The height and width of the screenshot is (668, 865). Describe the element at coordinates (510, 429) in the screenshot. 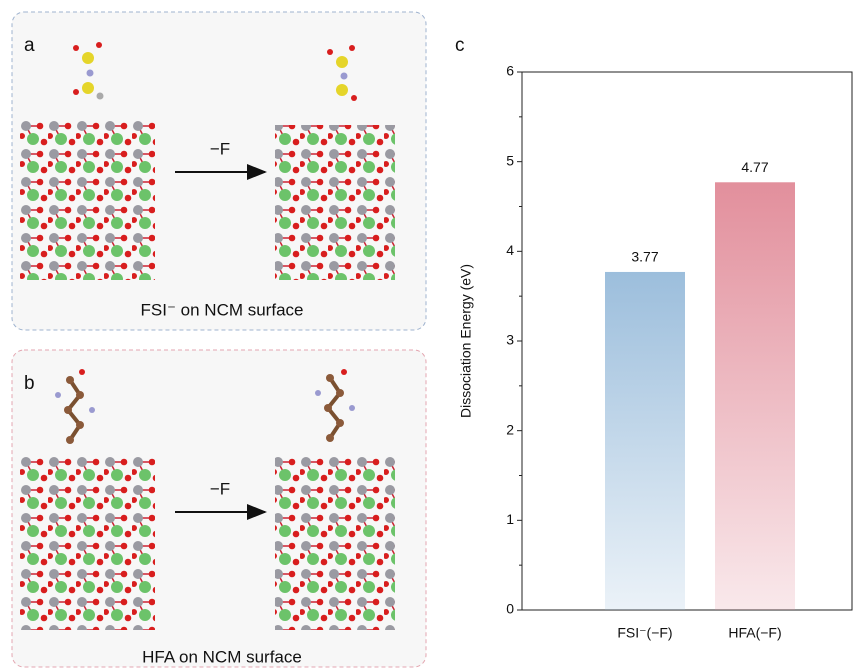

I see `y-tick-label: 2` at that location.